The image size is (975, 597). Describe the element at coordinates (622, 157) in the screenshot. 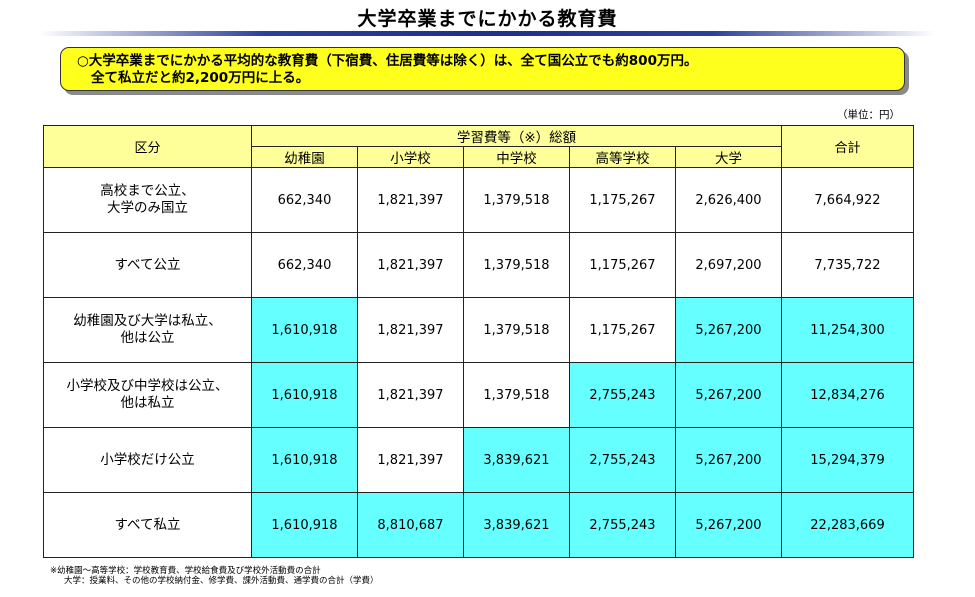

I see `column-header: 高等学校` at that location.